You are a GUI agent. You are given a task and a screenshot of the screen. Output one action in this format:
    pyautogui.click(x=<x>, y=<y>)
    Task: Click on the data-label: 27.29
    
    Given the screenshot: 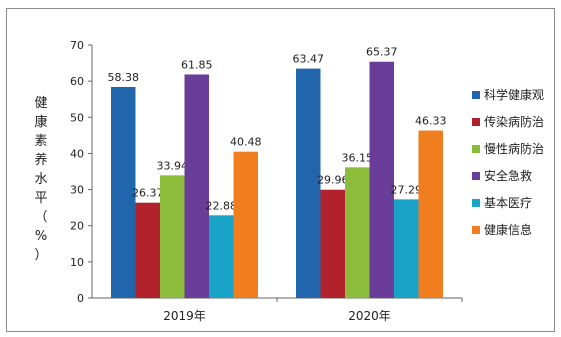 What is the action you would take?
    pyautogui.click(x=407, y=189)
    